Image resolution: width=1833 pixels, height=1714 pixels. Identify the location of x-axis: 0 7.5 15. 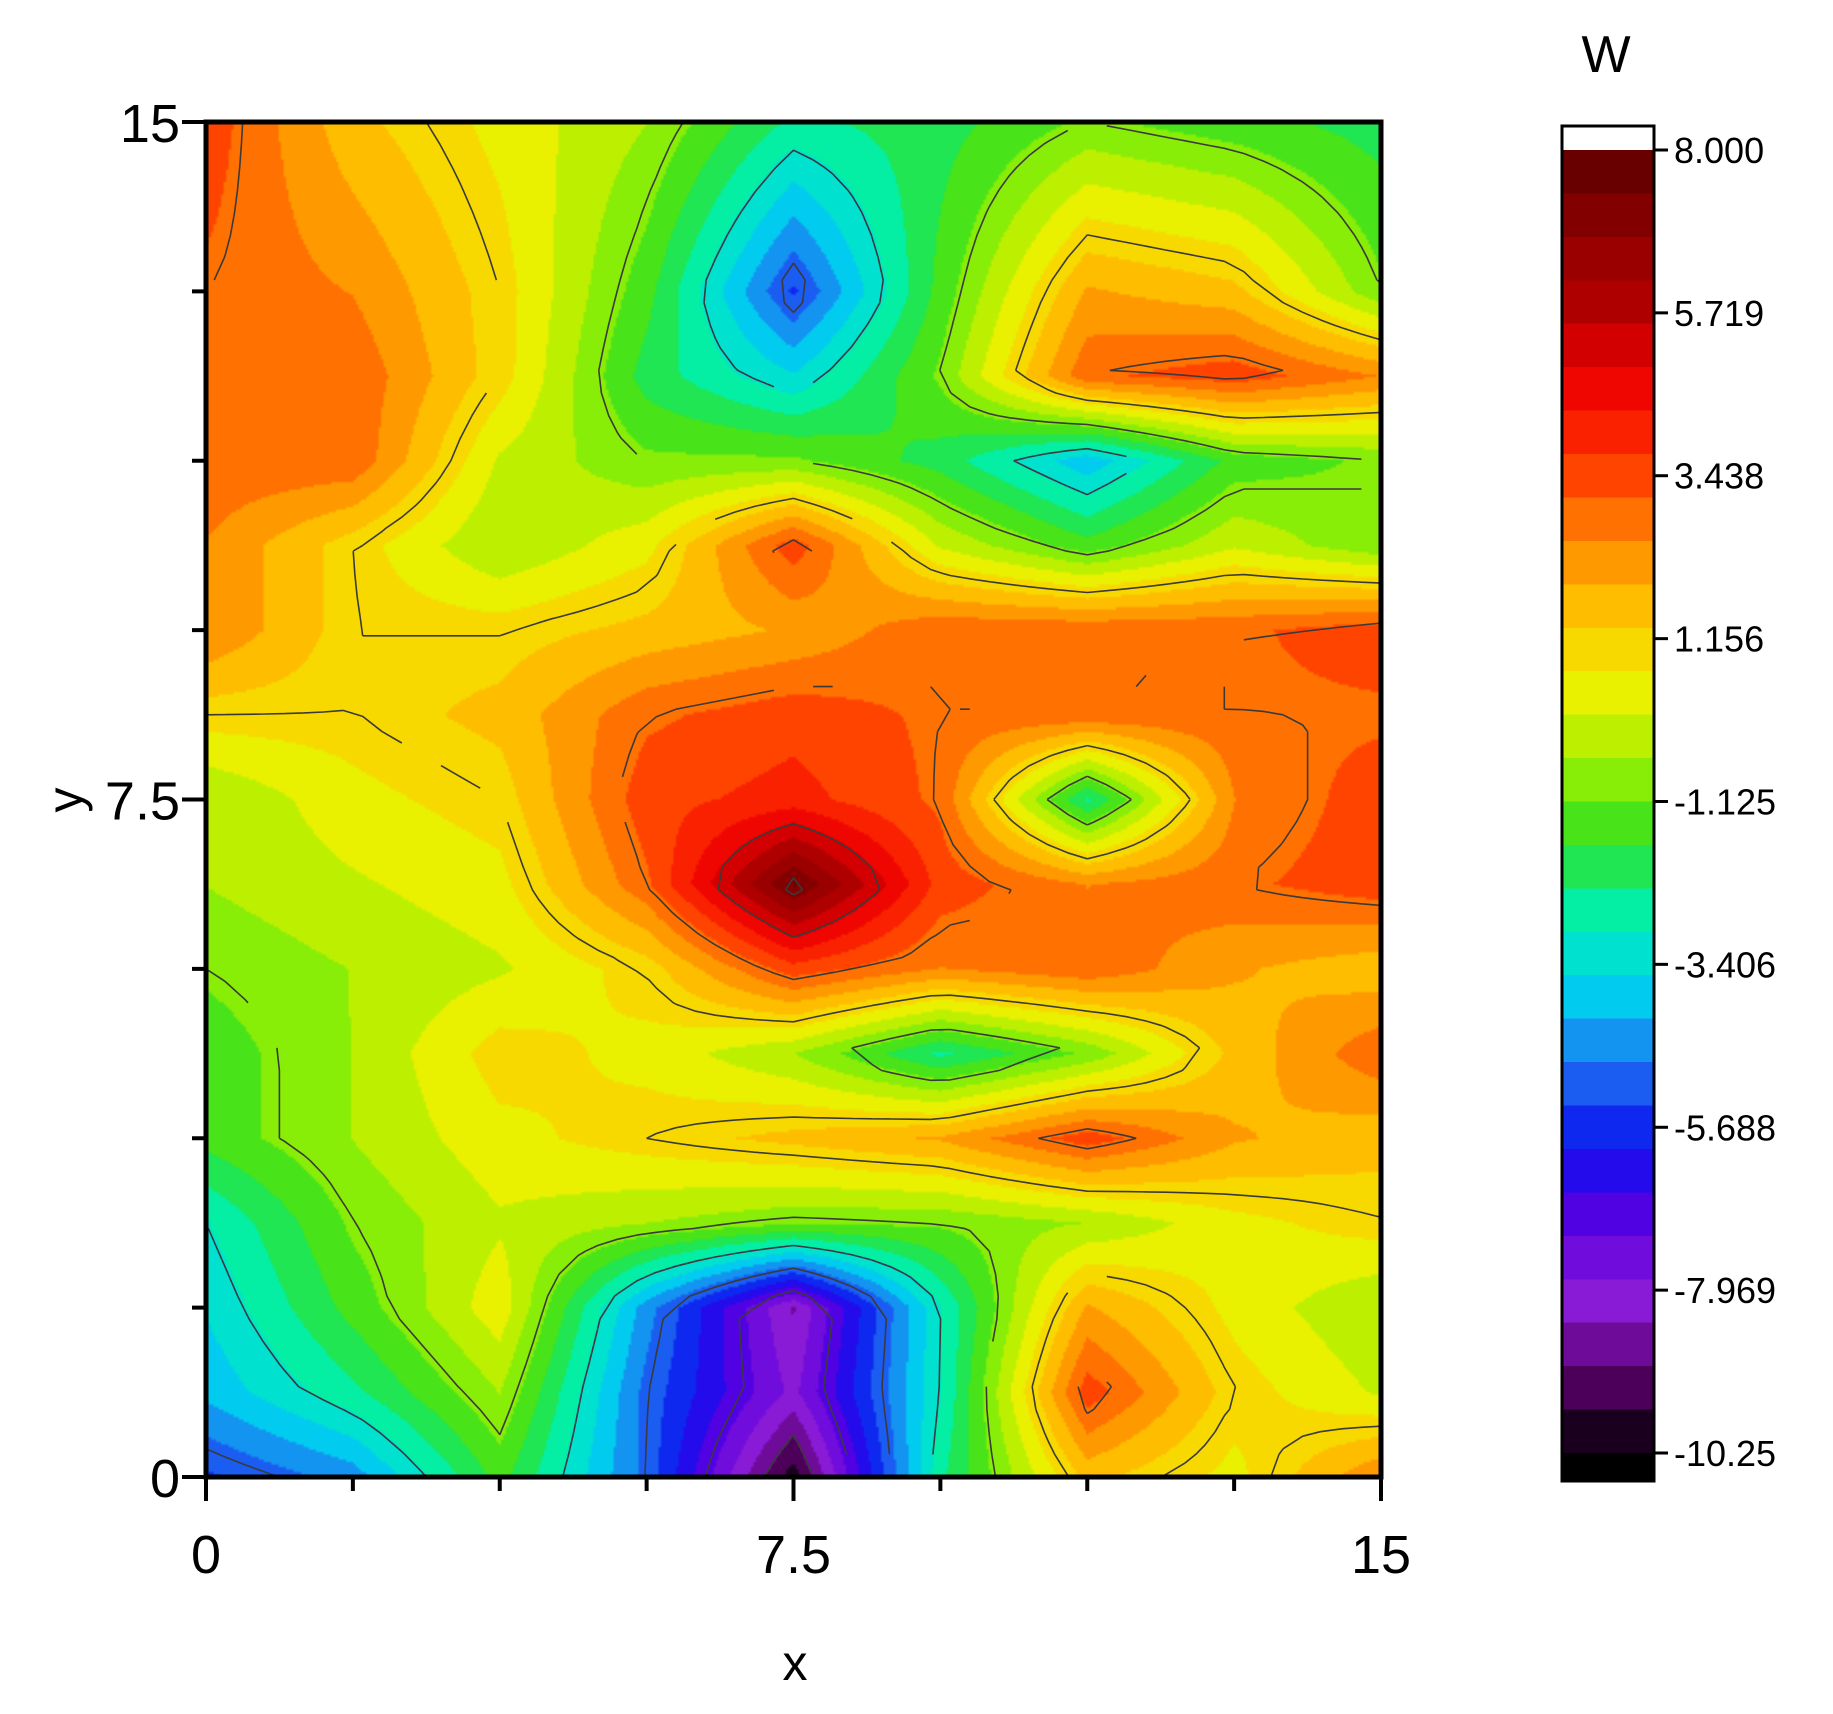
(801, 1531).